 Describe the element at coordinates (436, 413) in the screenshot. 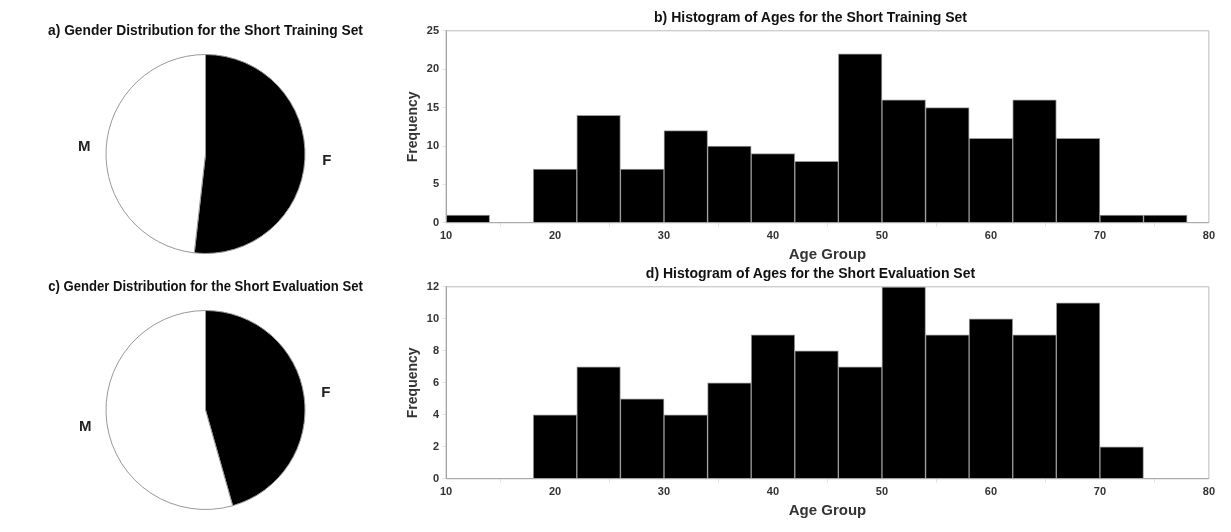

I see `y-tick-label: 4` at that location.